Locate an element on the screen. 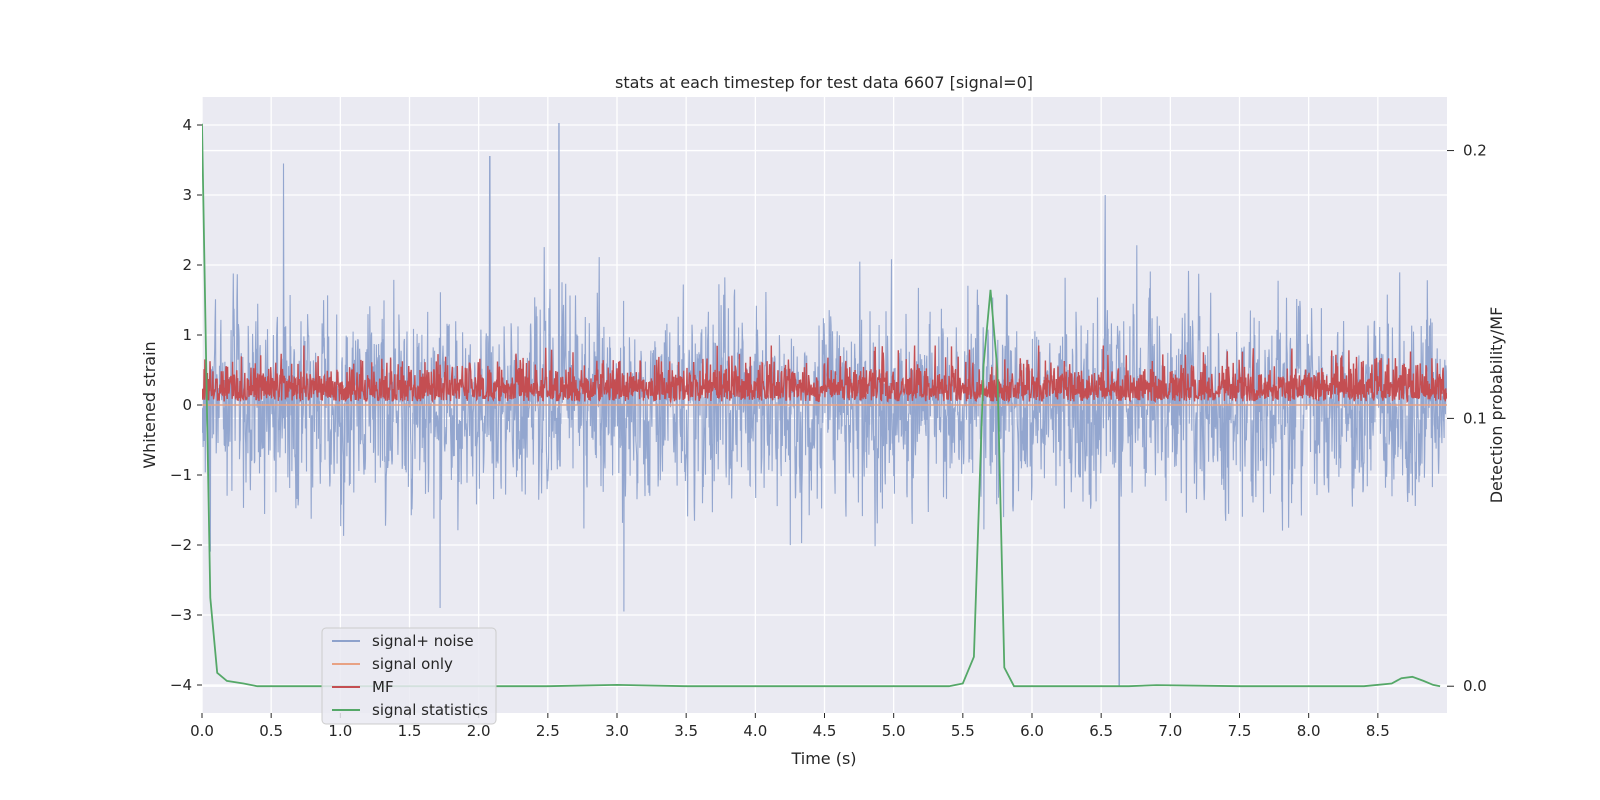  y2-axis-label: Detection probability/MF is located at coordinates (1496, 405).